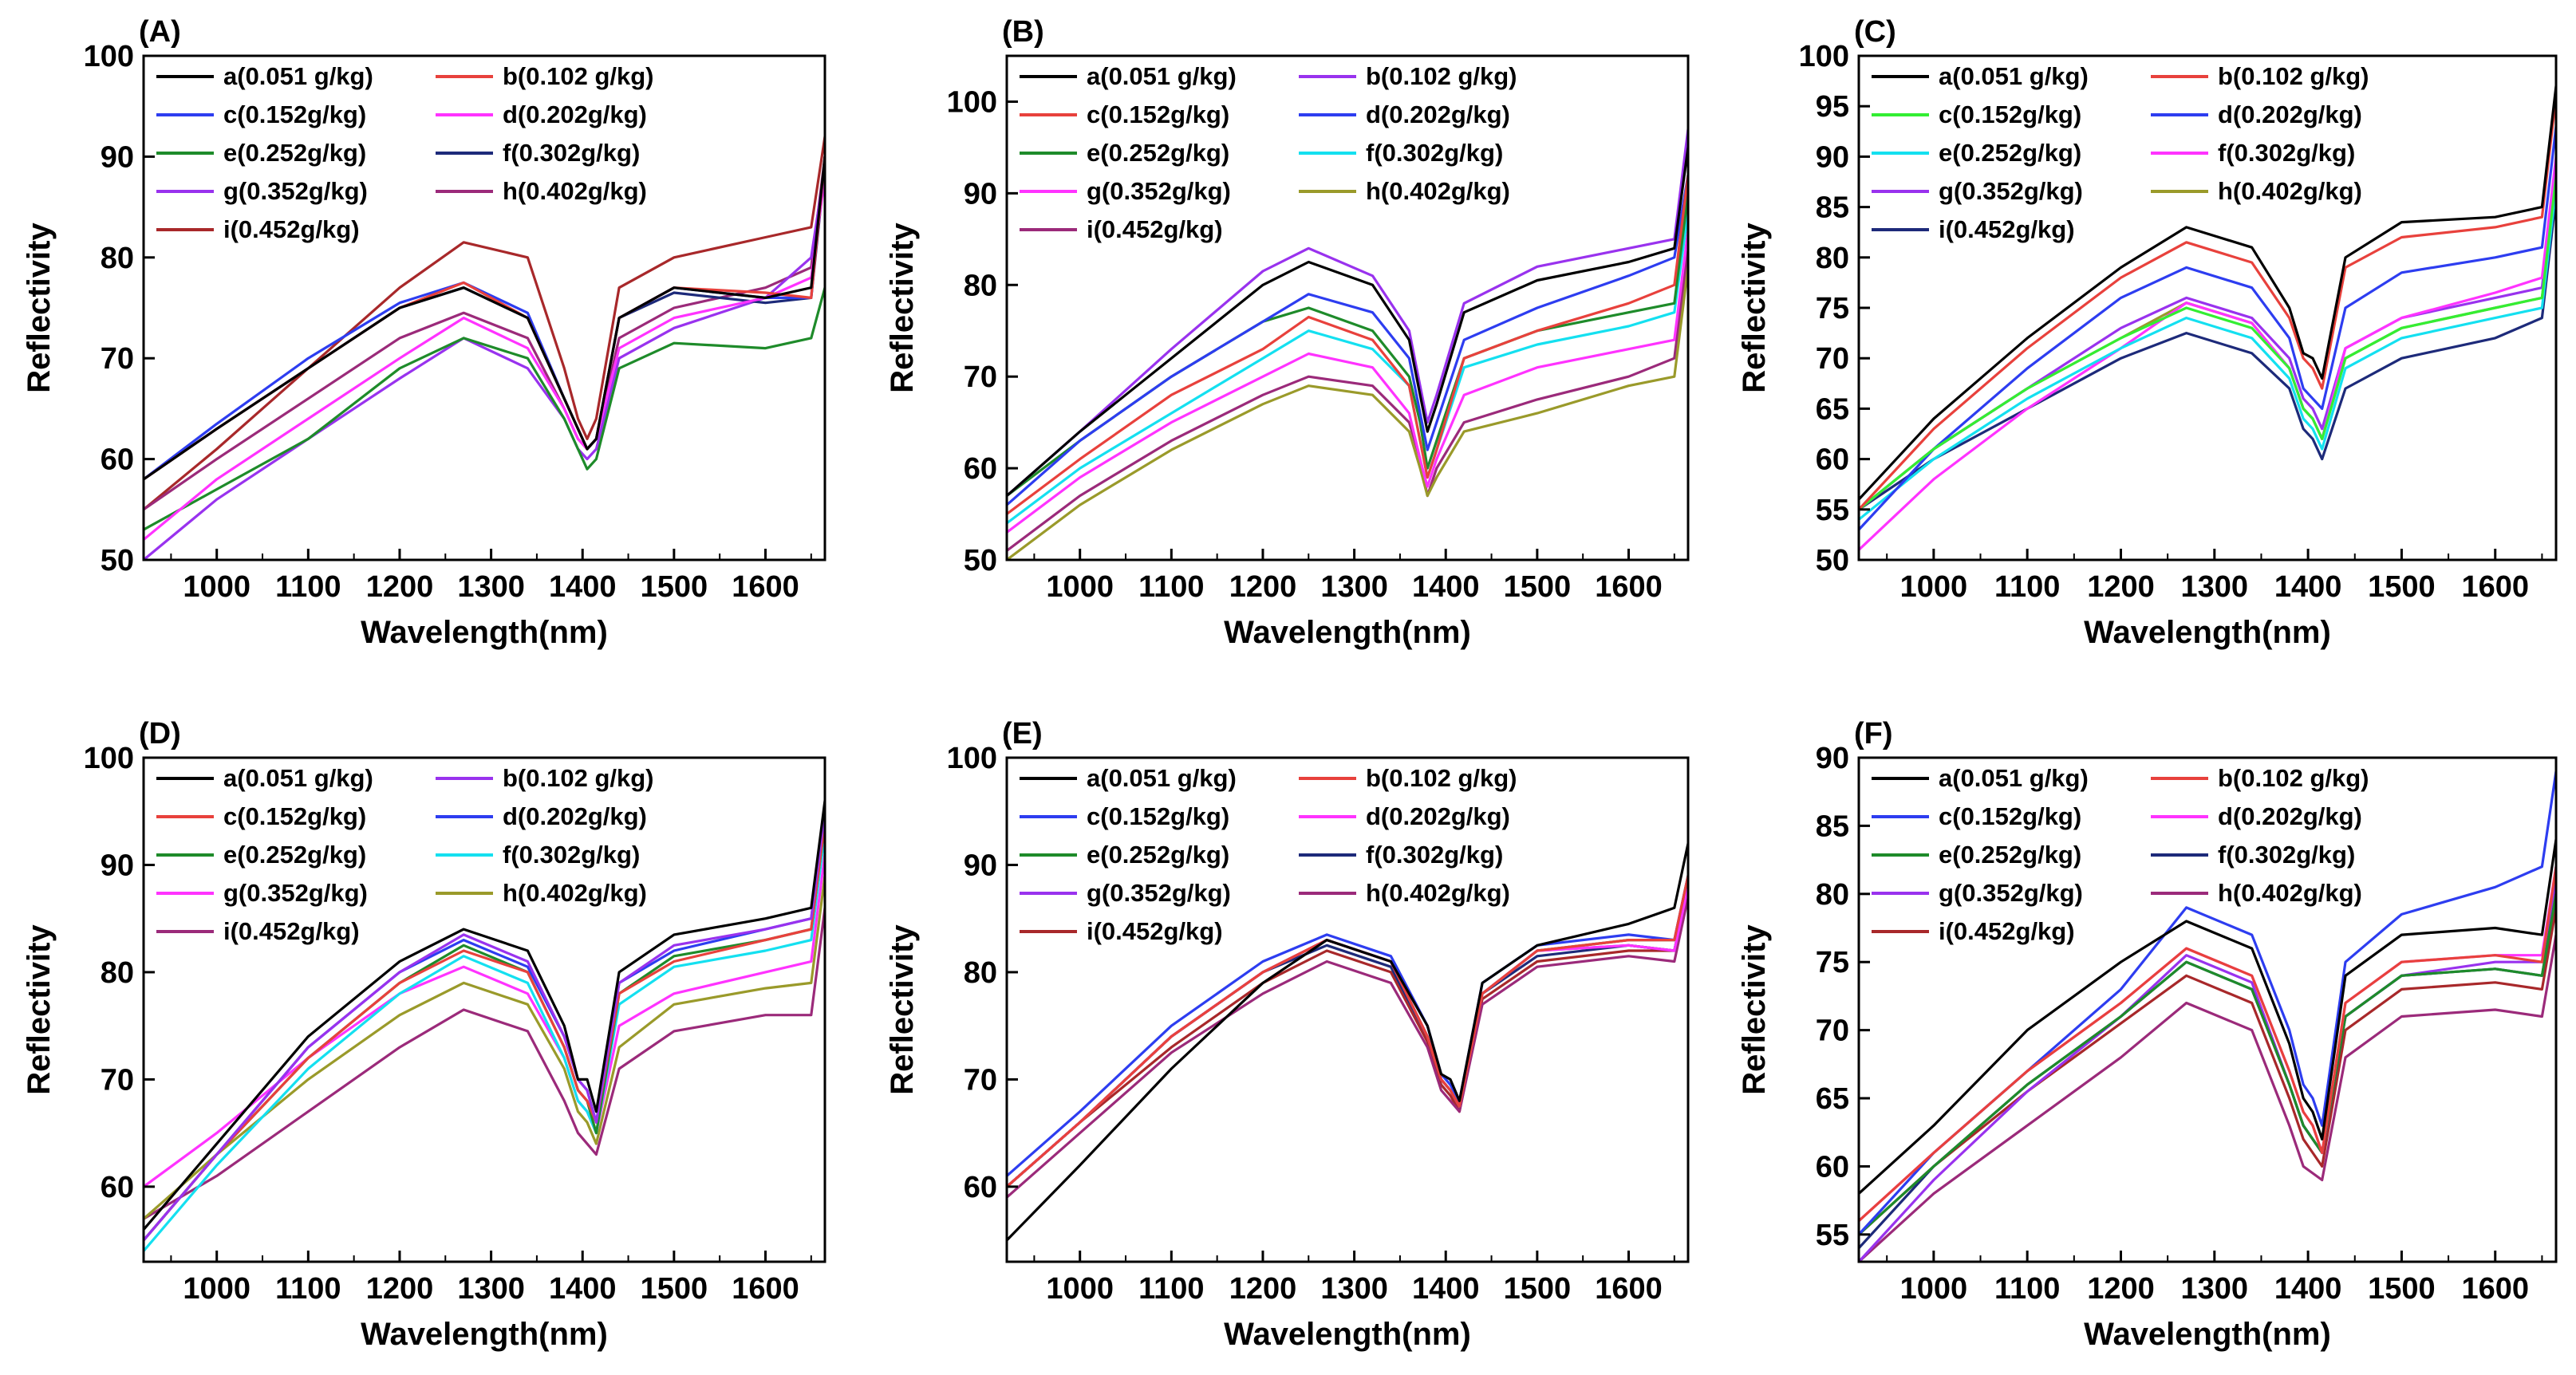 The width and height of the screenshot is (2576, 1375). Describe the element at coordinates (1832, 157) in the screenshot. I see `y-tick-label: 90` at that location.